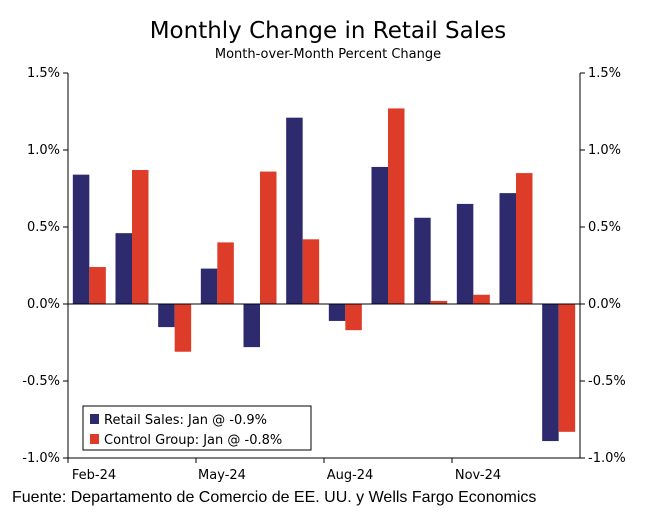 The image size is (656, 518). Describe the element at coordinates (607, 458) in the screenshot. I see `y-tick-label-right: -1.0%` at that location.